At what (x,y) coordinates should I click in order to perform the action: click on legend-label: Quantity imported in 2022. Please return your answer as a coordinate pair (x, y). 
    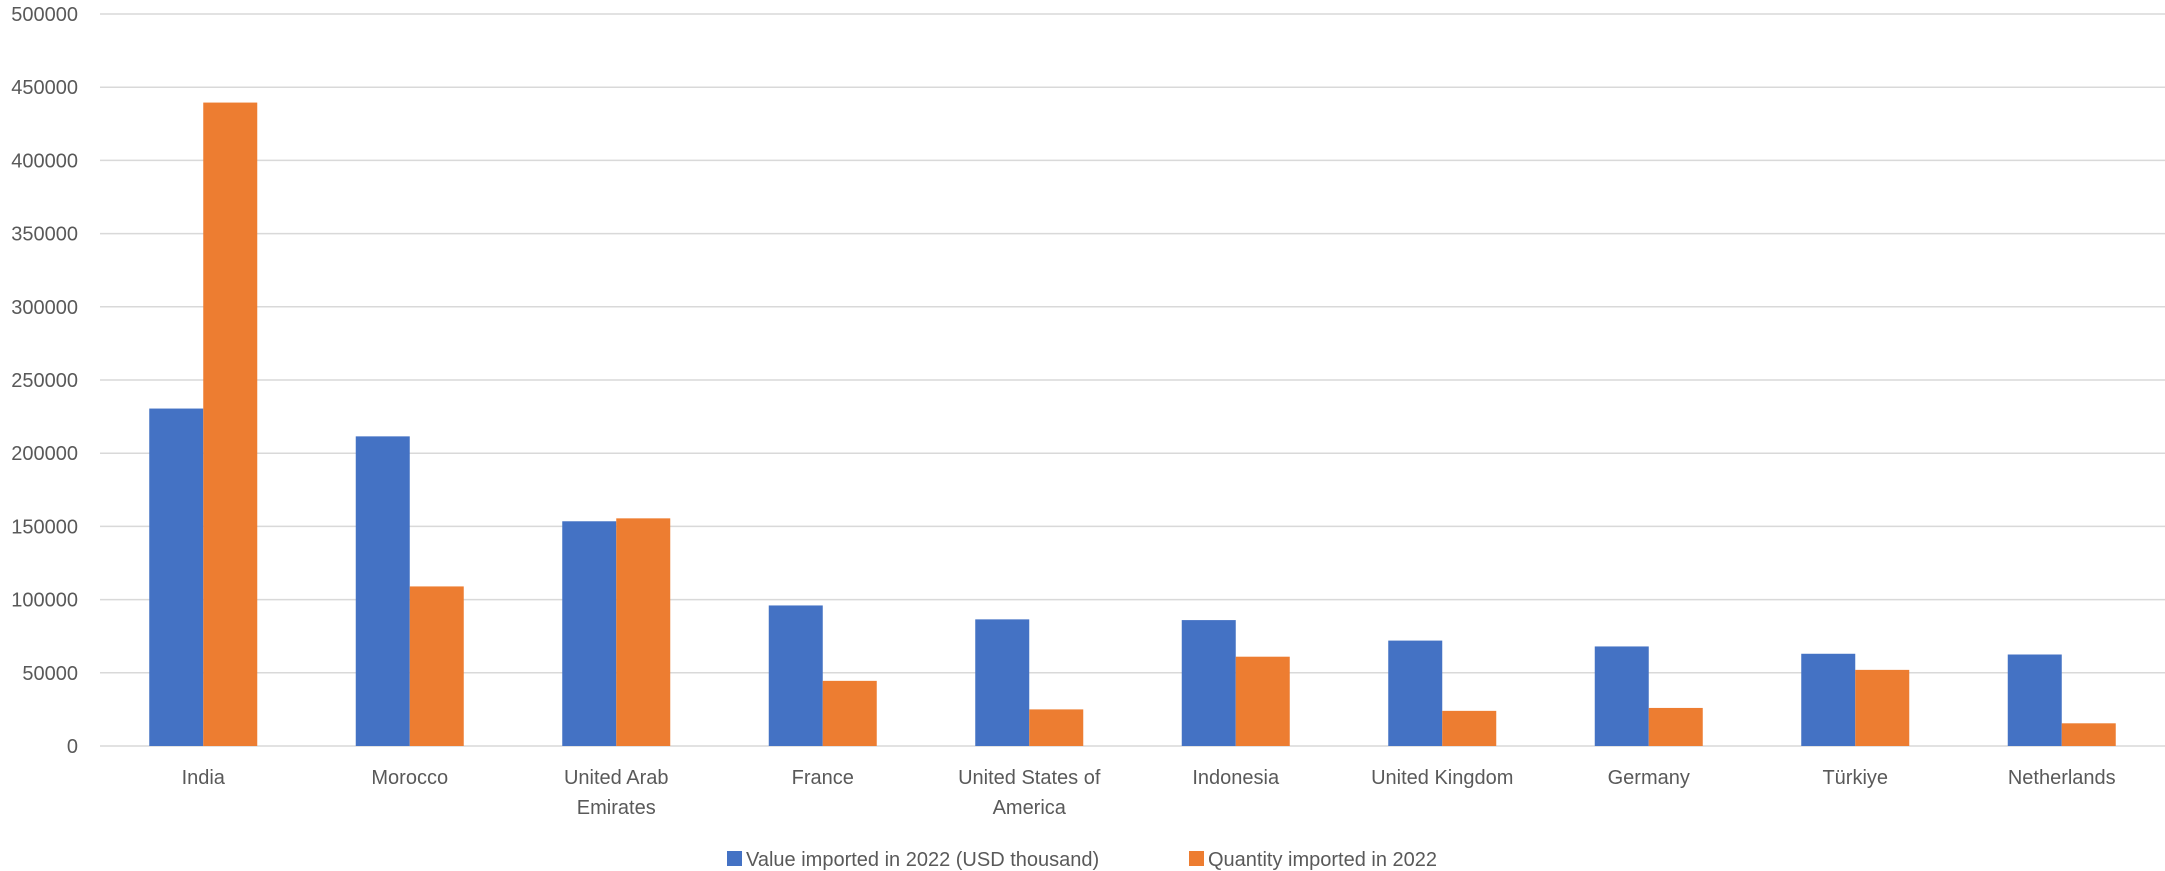
    Looking at the image, I should click on (1322, 860).